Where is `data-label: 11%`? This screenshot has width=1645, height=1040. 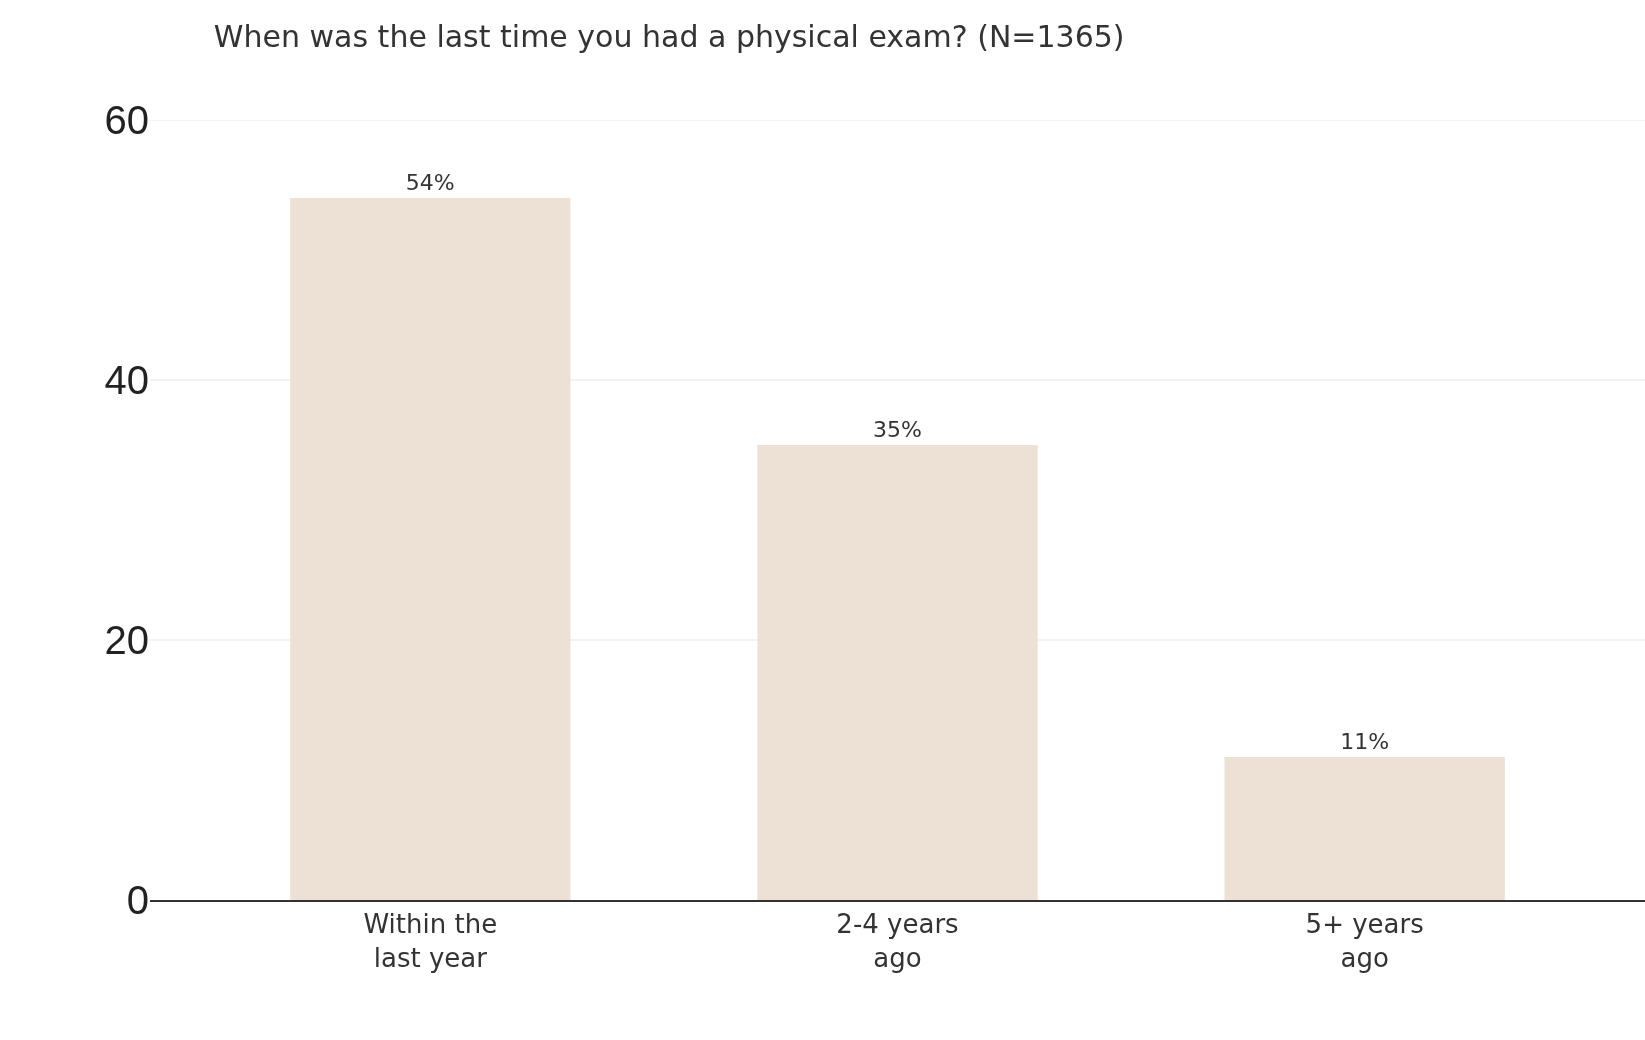
data-label: 11% is located at coordinates (1365, 741).